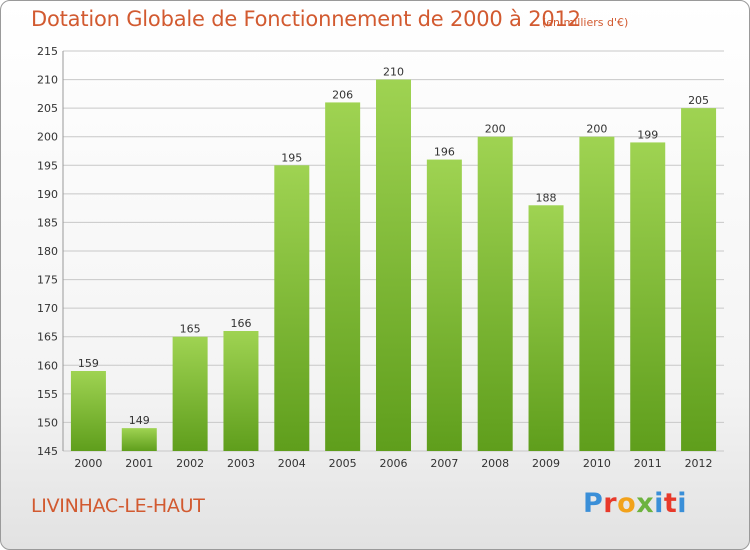  Describe the element at coordinates (546, 197) in the screenshot. I see `data-label: 188` at that location.